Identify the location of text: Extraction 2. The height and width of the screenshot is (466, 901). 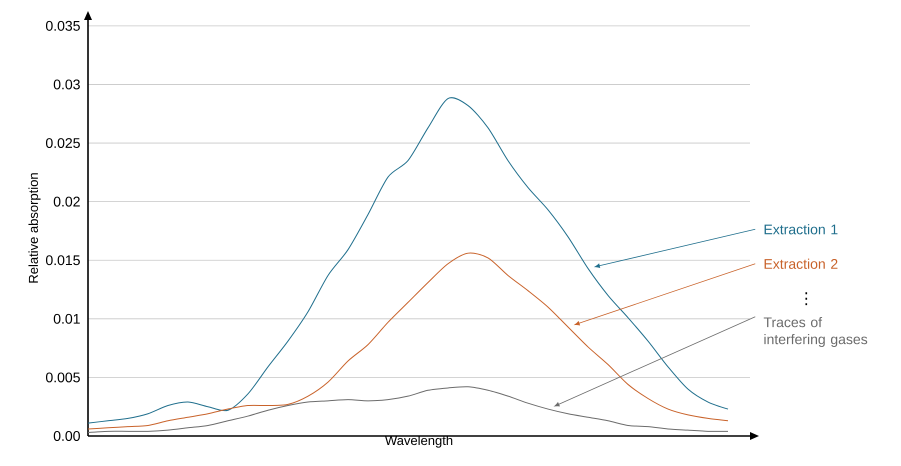
(801, 263).